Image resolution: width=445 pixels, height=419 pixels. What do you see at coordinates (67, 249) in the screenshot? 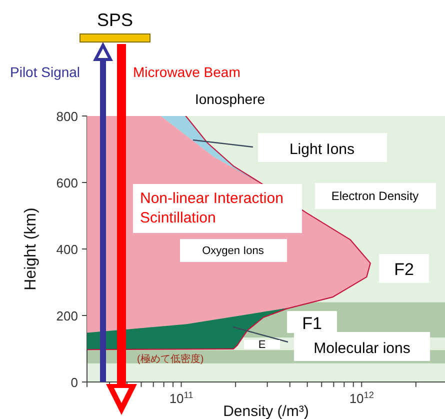
I see `y-tick-label: 400` at bounding box center [67, 249].